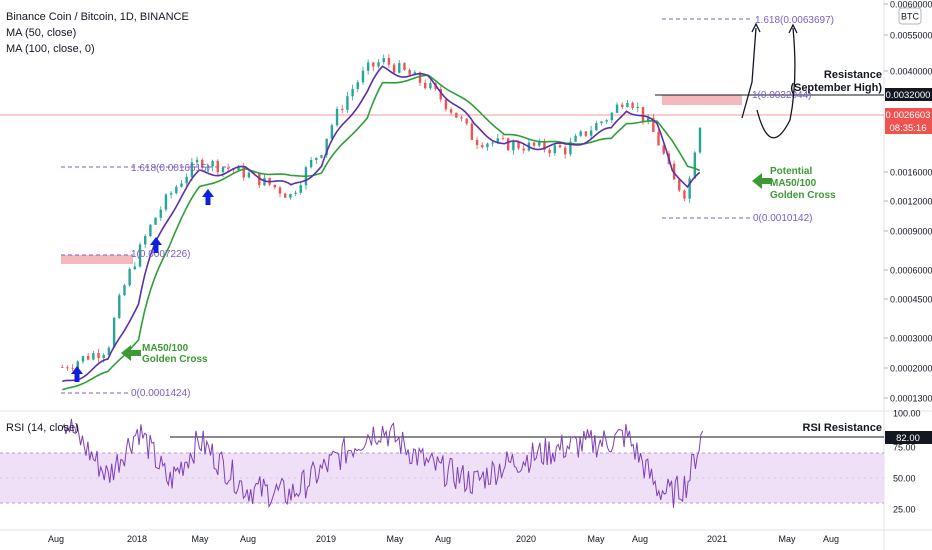  I want to click on rsi-axis: 100.00 75.00 50.00 25.00, so click(907, 462).